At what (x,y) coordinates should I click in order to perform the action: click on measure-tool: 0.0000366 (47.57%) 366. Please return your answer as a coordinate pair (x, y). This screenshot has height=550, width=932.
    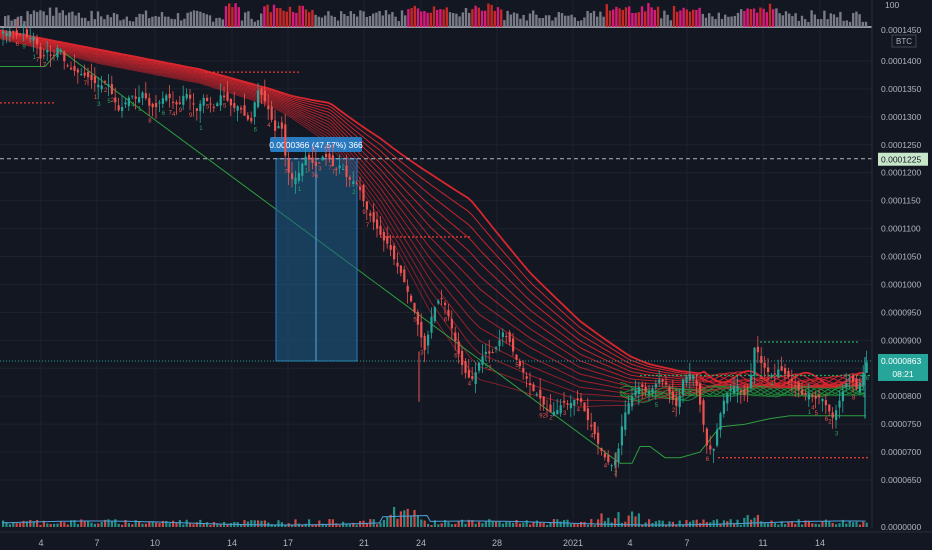
    Looking at the image, I should click on (316, 249).